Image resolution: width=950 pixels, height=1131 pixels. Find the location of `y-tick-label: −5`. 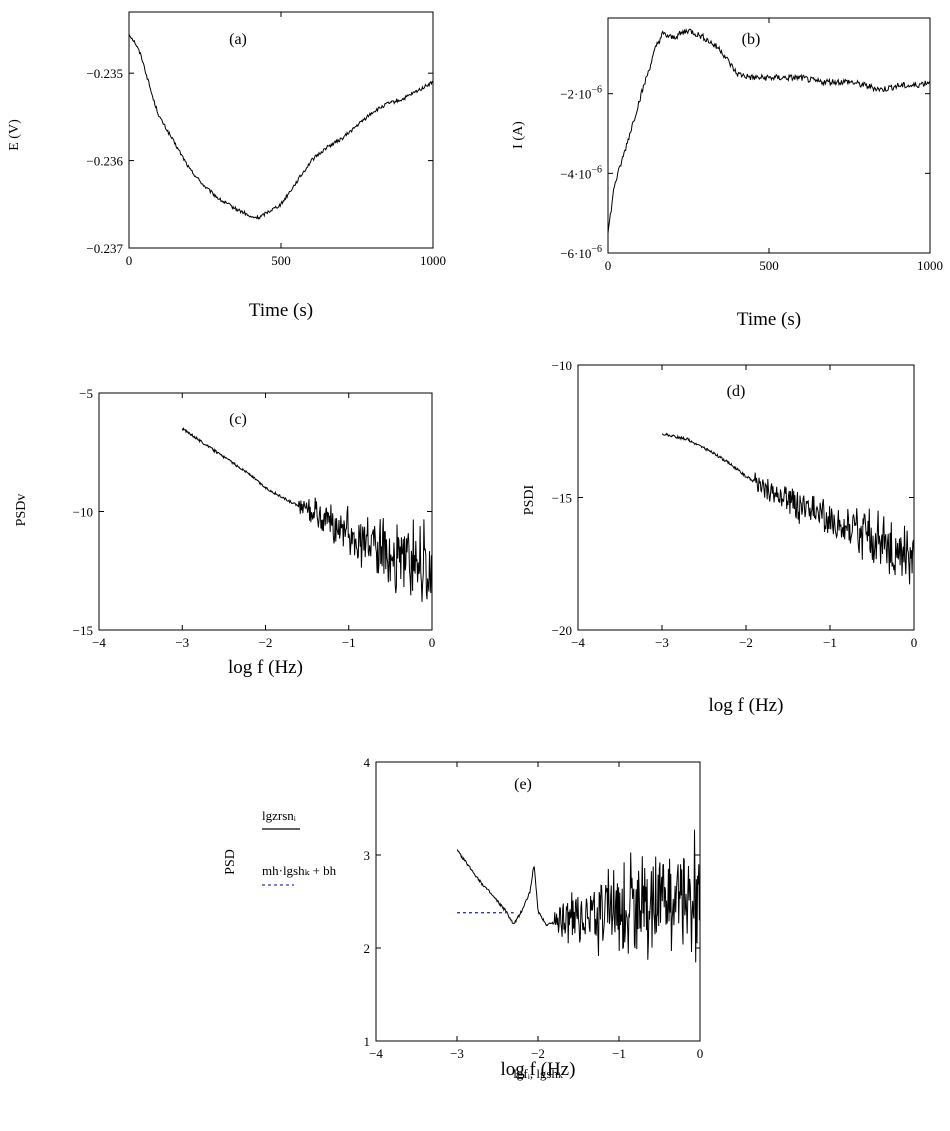

y-tick-label: −5 is located at coordinates (86, 393).